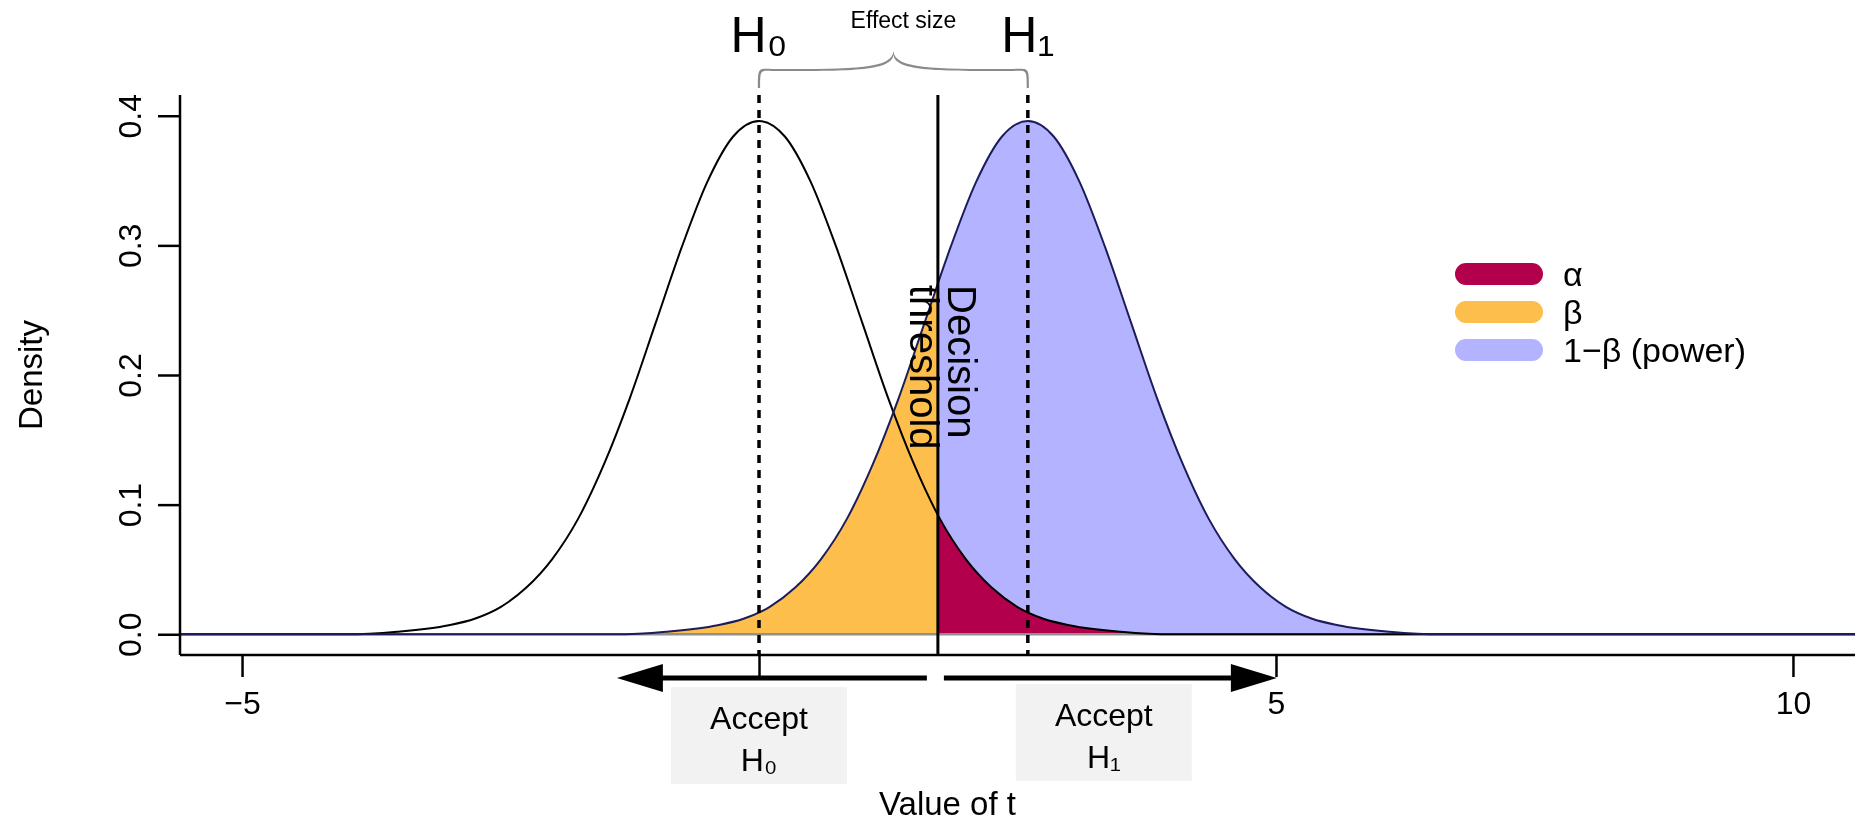 Image resolution: width=1859 pixels, height=825 pixels. I want to click on legend-label: β, so click(1573, 312).